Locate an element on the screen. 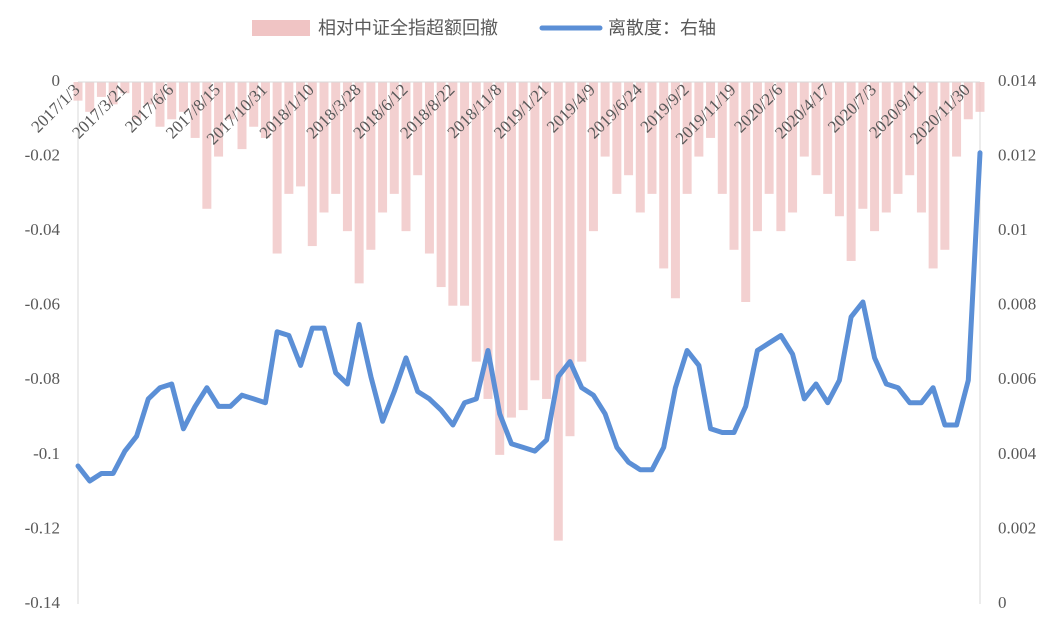  y-tick-label: -0.06 is located at coordinates (42, 304).